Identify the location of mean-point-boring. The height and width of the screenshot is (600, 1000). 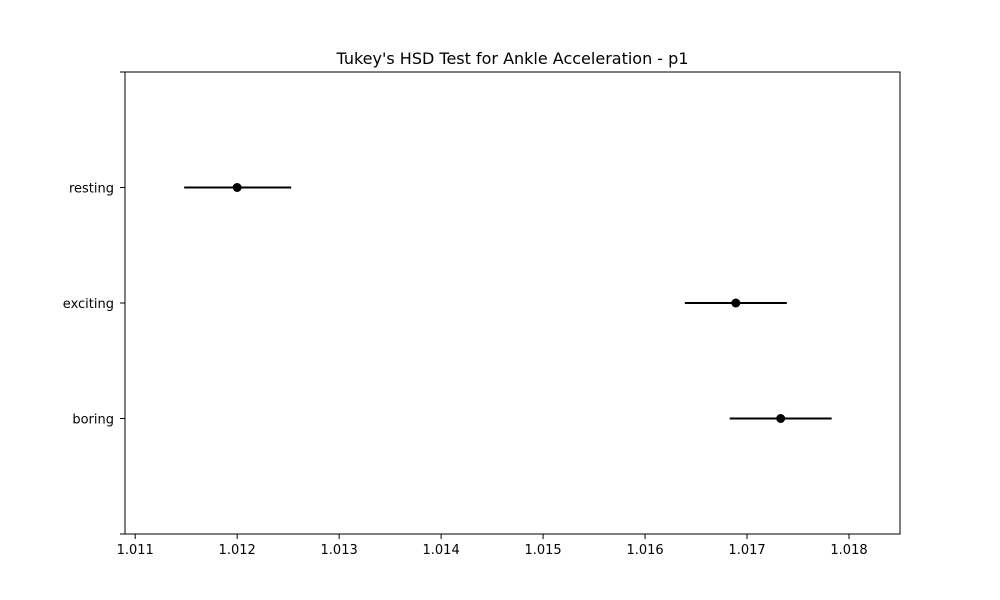
(781, 418).